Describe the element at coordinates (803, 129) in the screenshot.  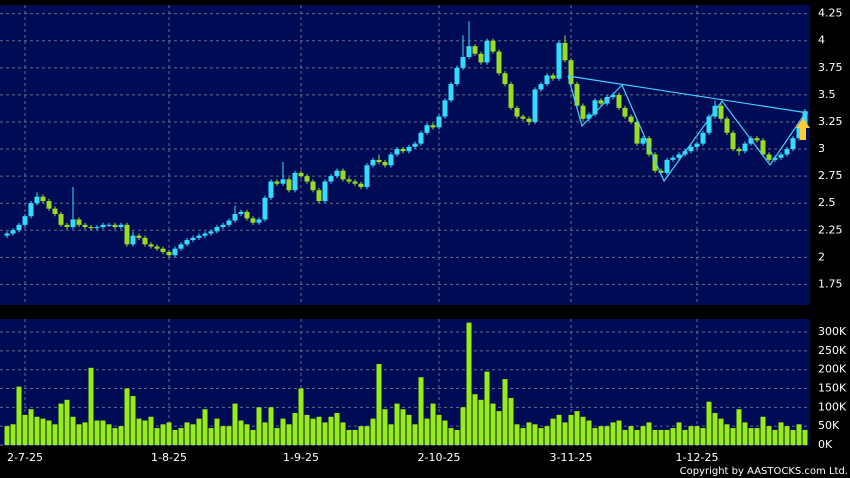
I see `arrow-icon` at that location.